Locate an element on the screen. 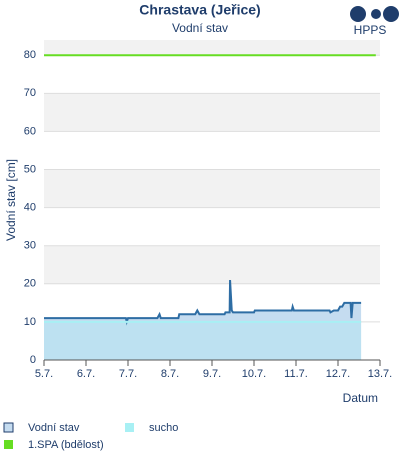 The width and height of the screenshot is (400, 460). y-axis-label: Vodní stav [cm] is located at coordinates (11, 200).